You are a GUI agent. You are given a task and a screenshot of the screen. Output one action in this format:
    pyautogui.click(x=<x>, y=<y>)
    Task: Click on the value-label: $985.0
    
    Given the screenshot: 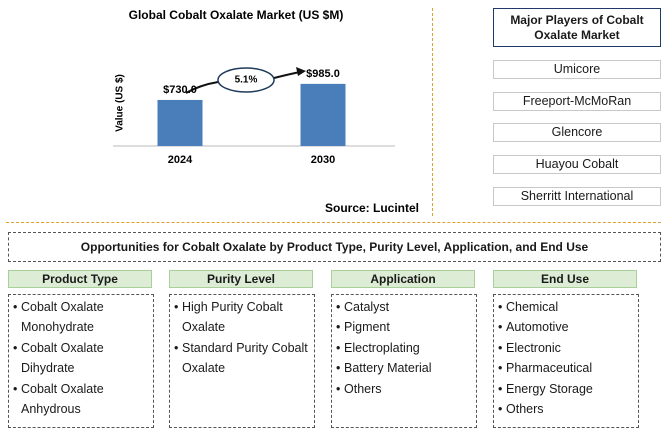 What is the action you would take?
    pyautogui.click(x=323, y=74)
    